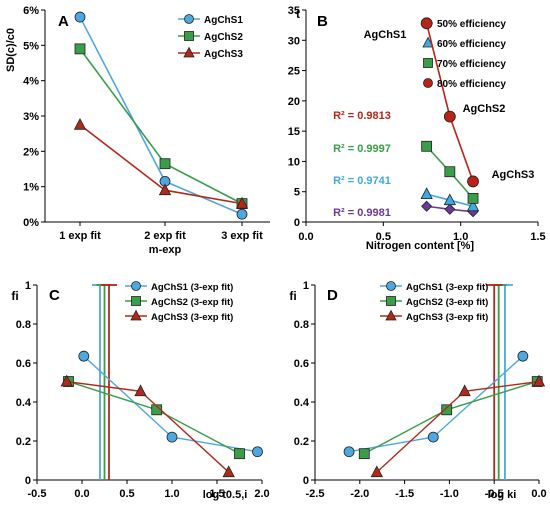  Describe the element at coordinates (261, 494) in the screenshot. I see `x-tick-label: 2.0` at that location.